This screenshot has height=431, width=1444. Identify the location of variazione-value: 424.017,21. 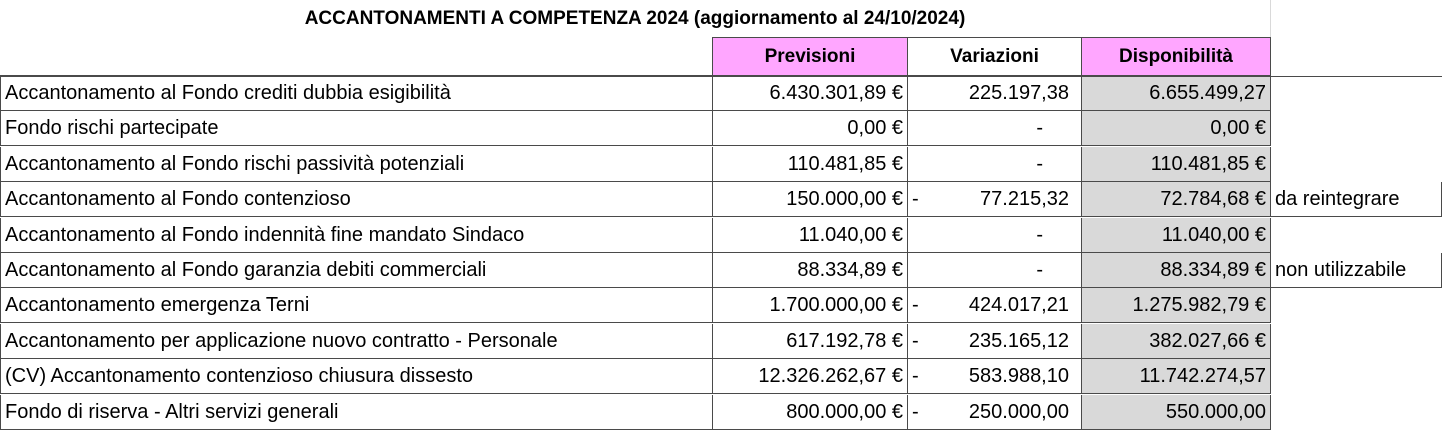
(1018, 304).